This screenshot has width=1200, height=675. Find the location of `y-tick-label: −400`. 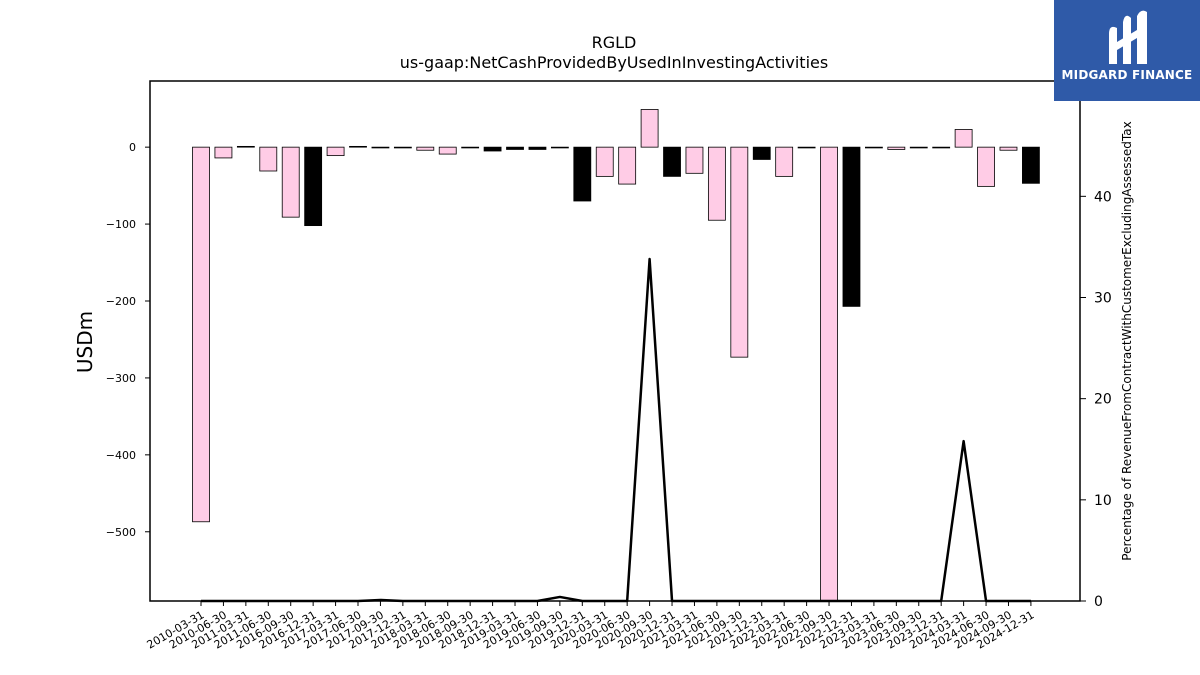

y-tick-label: −400 is located at coordinates (121, 455).